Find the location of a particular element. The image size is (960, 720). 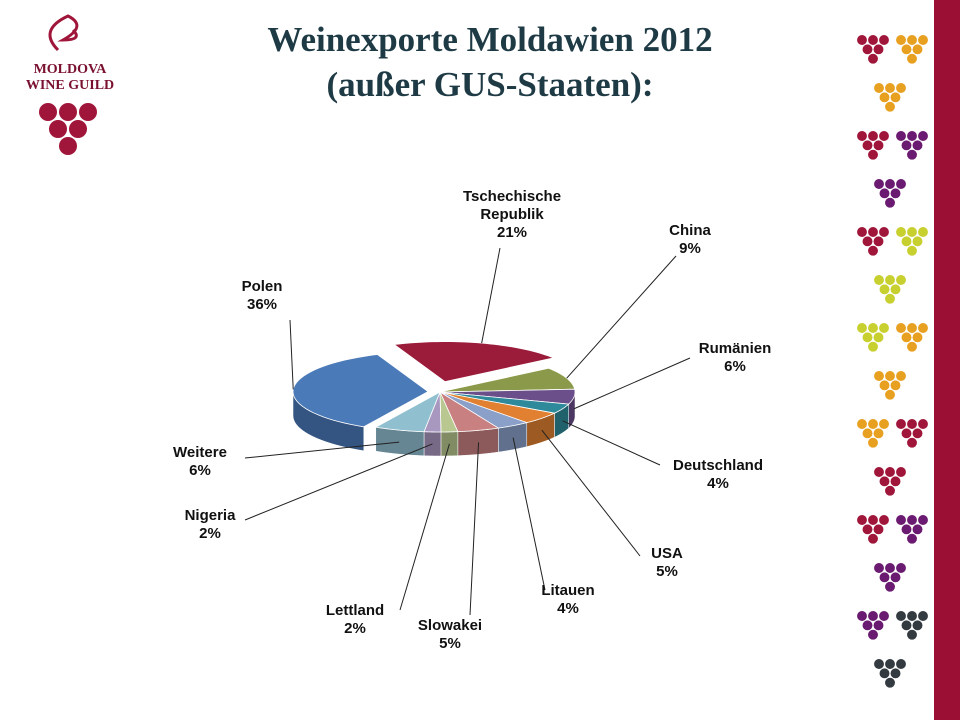

data-label: Lettland 2% is located at coordinates (355, 620).